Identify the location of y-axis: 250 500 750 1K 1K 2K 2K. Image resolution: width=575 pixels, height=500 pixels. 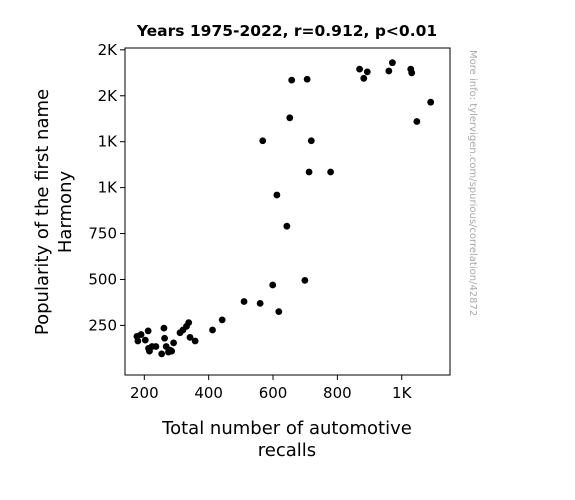
(106, 187).